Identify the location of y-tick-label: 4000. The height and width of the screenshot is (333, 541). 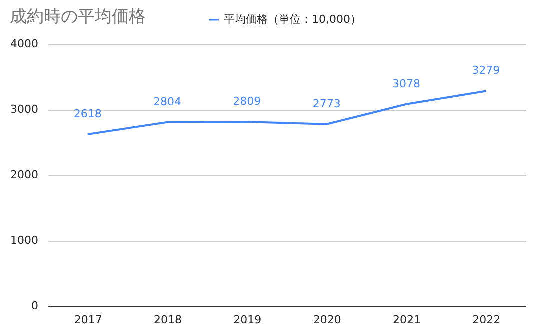
(24, 44).